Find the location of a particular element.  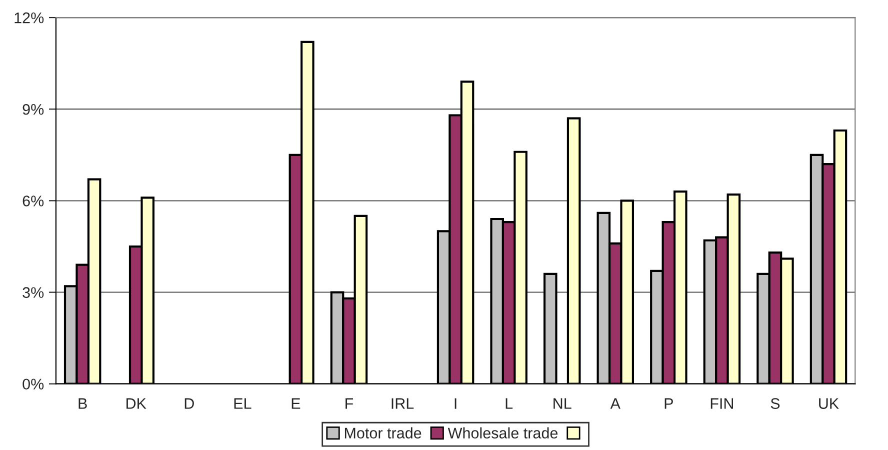

x-tick-label: NL is located at coordinates (563, 403).